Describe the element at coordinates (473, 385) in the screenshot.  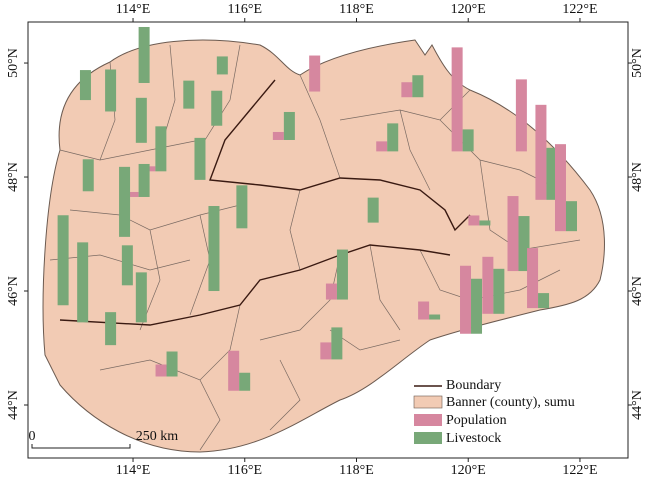
I see `legend-label: Boundary` at that location.